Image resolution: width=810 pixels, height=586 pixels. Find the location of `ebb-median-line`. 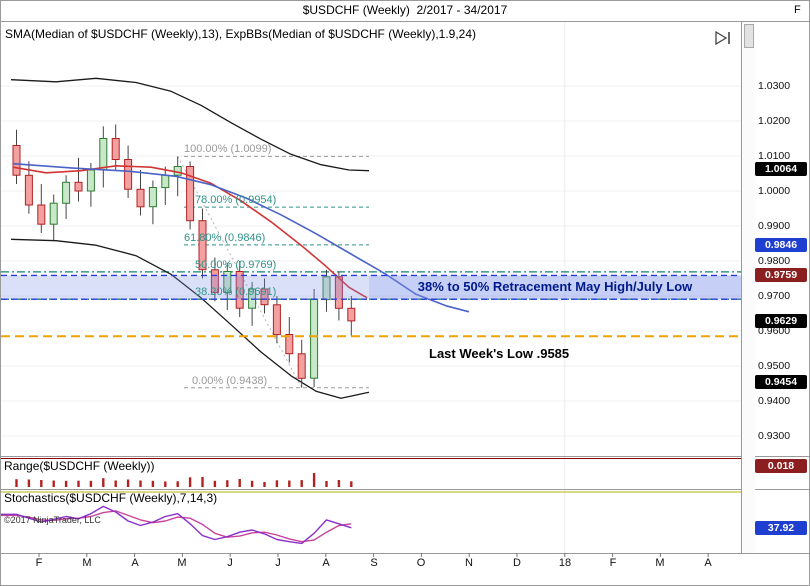

ebb-median-line is located at coordinates (241, 237).